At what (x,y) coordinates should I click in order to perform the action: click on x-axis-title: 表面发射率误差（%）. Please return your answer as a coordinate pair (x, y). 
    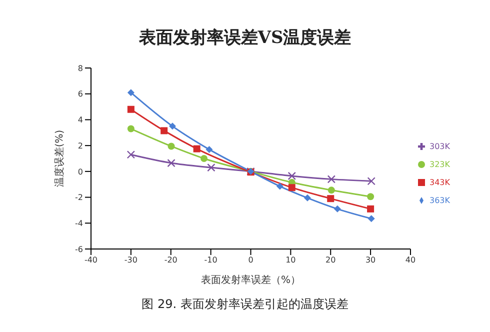
    Looking at the image, I should click on (250, 280).